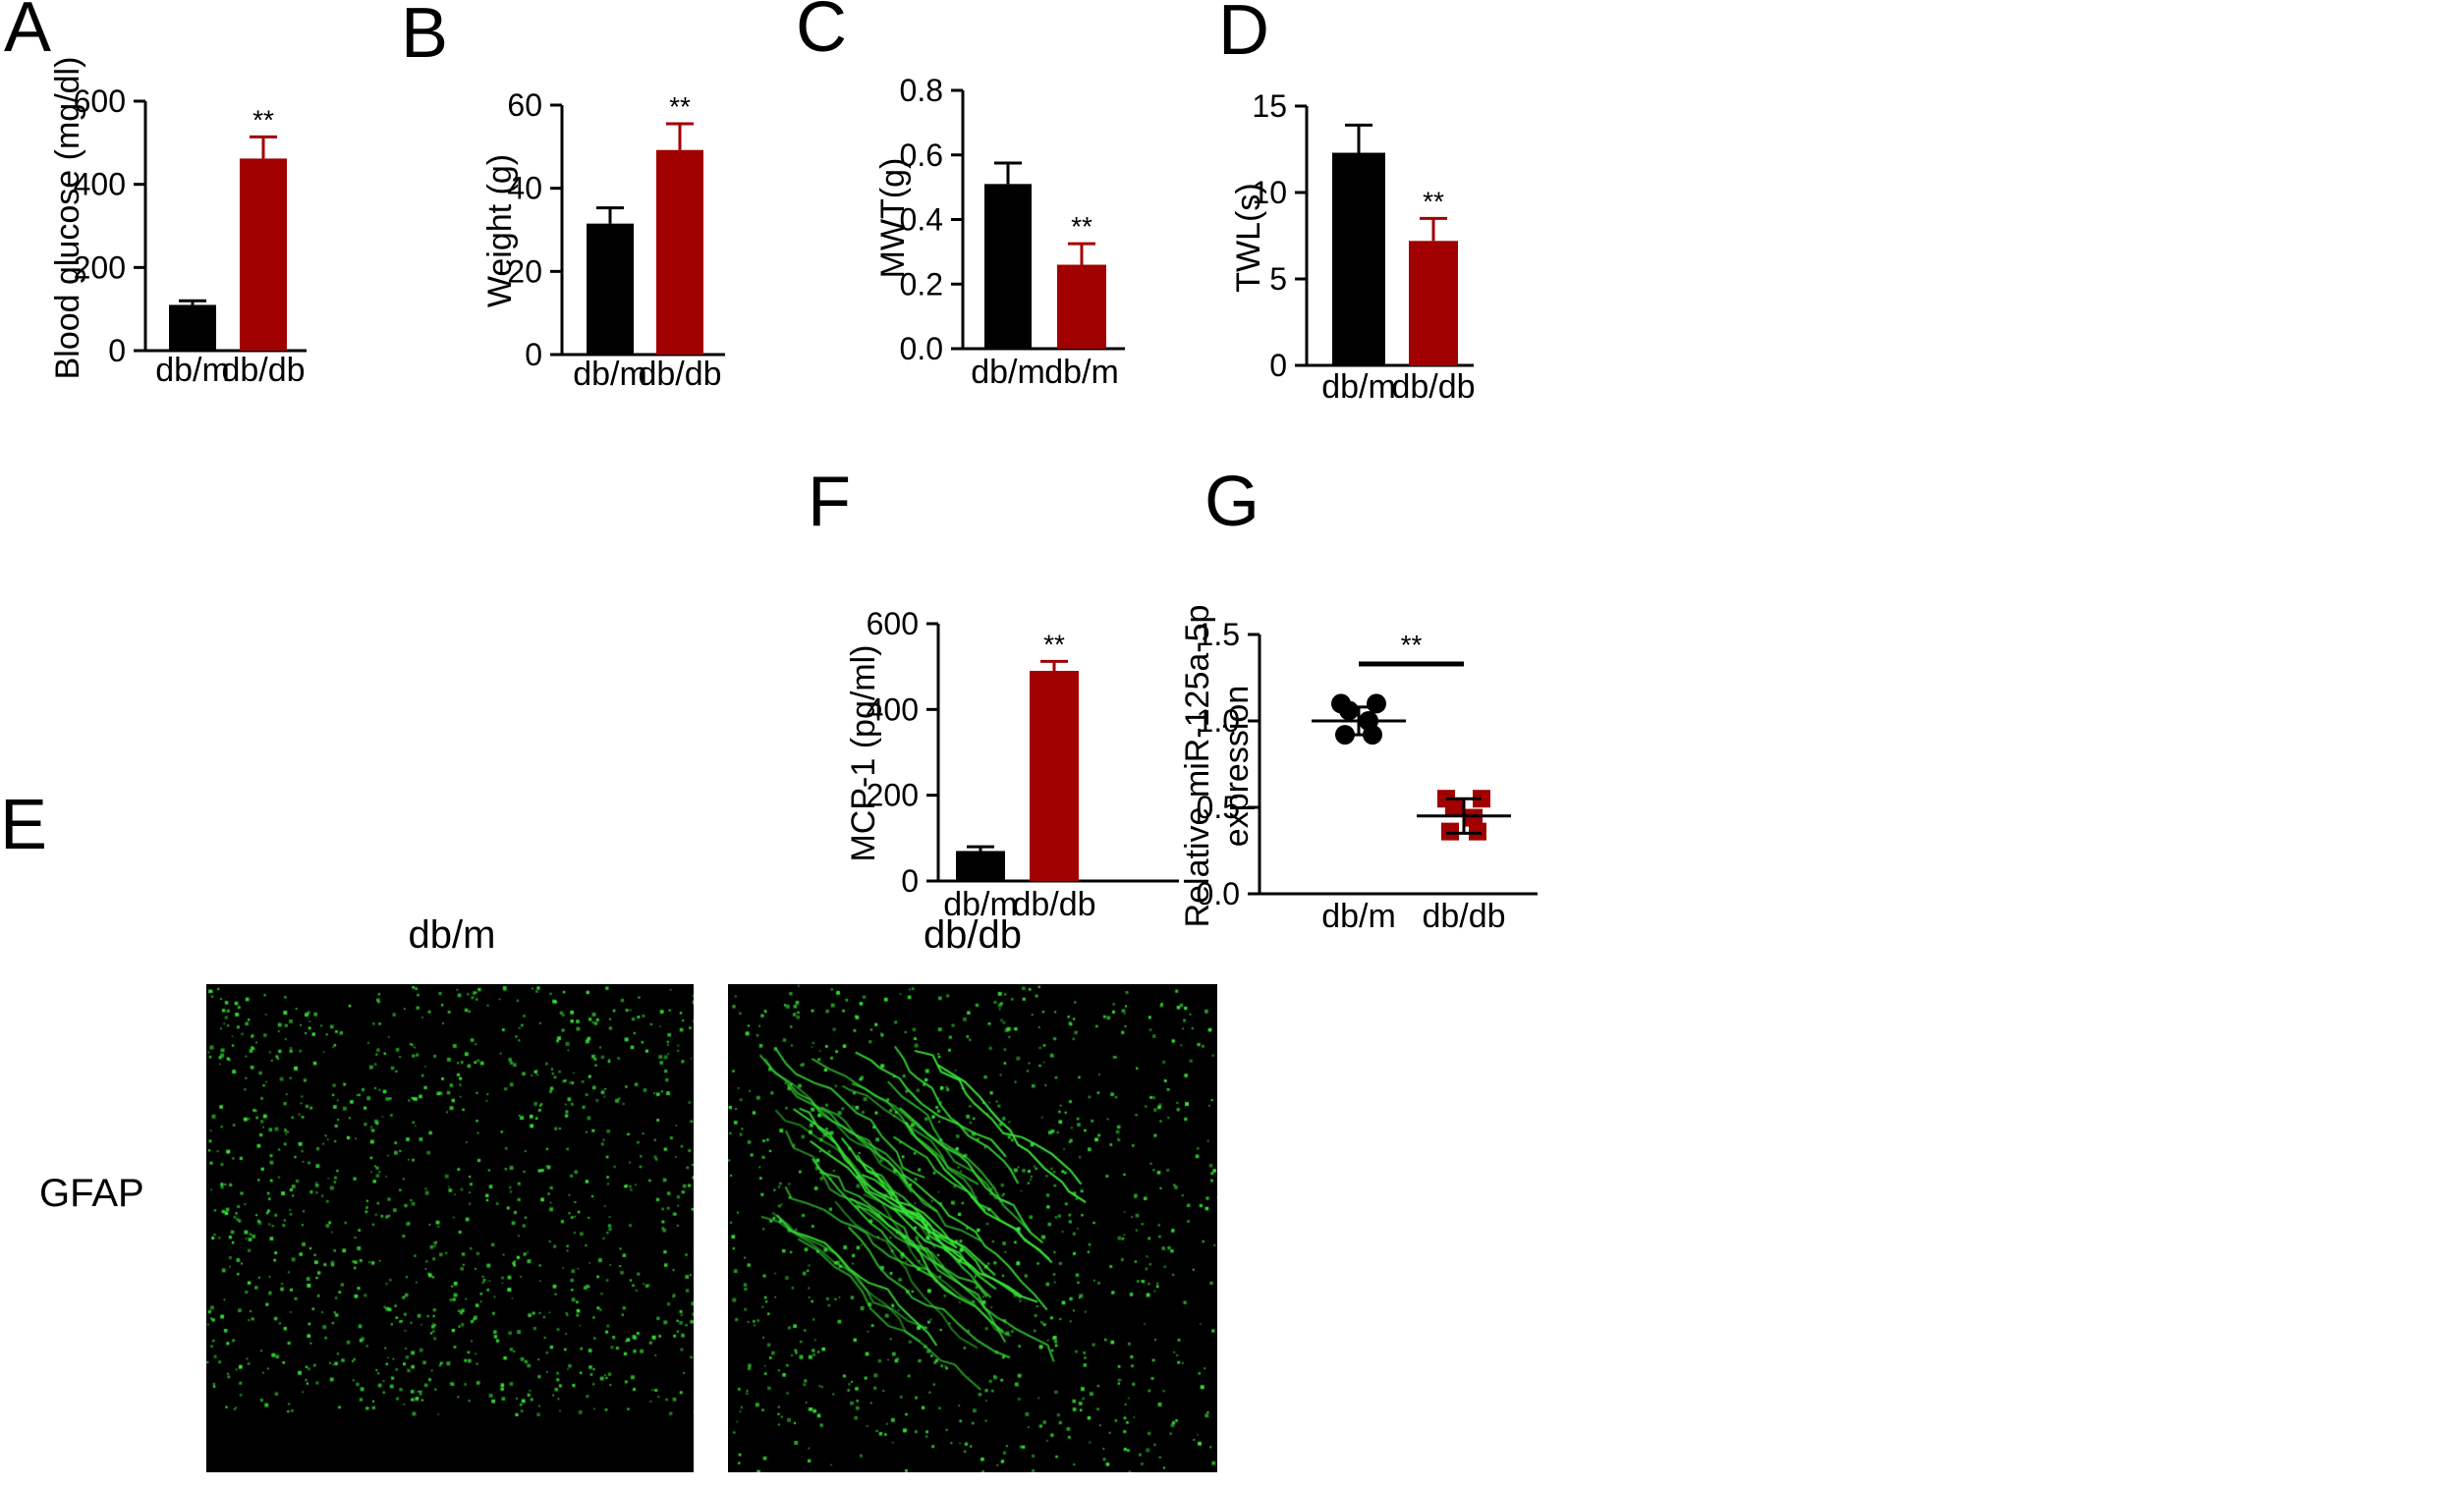 The height and width of the screenshot is (1488, 2464). I want to click on y-tick-label: 0.6, so click(921, 155).